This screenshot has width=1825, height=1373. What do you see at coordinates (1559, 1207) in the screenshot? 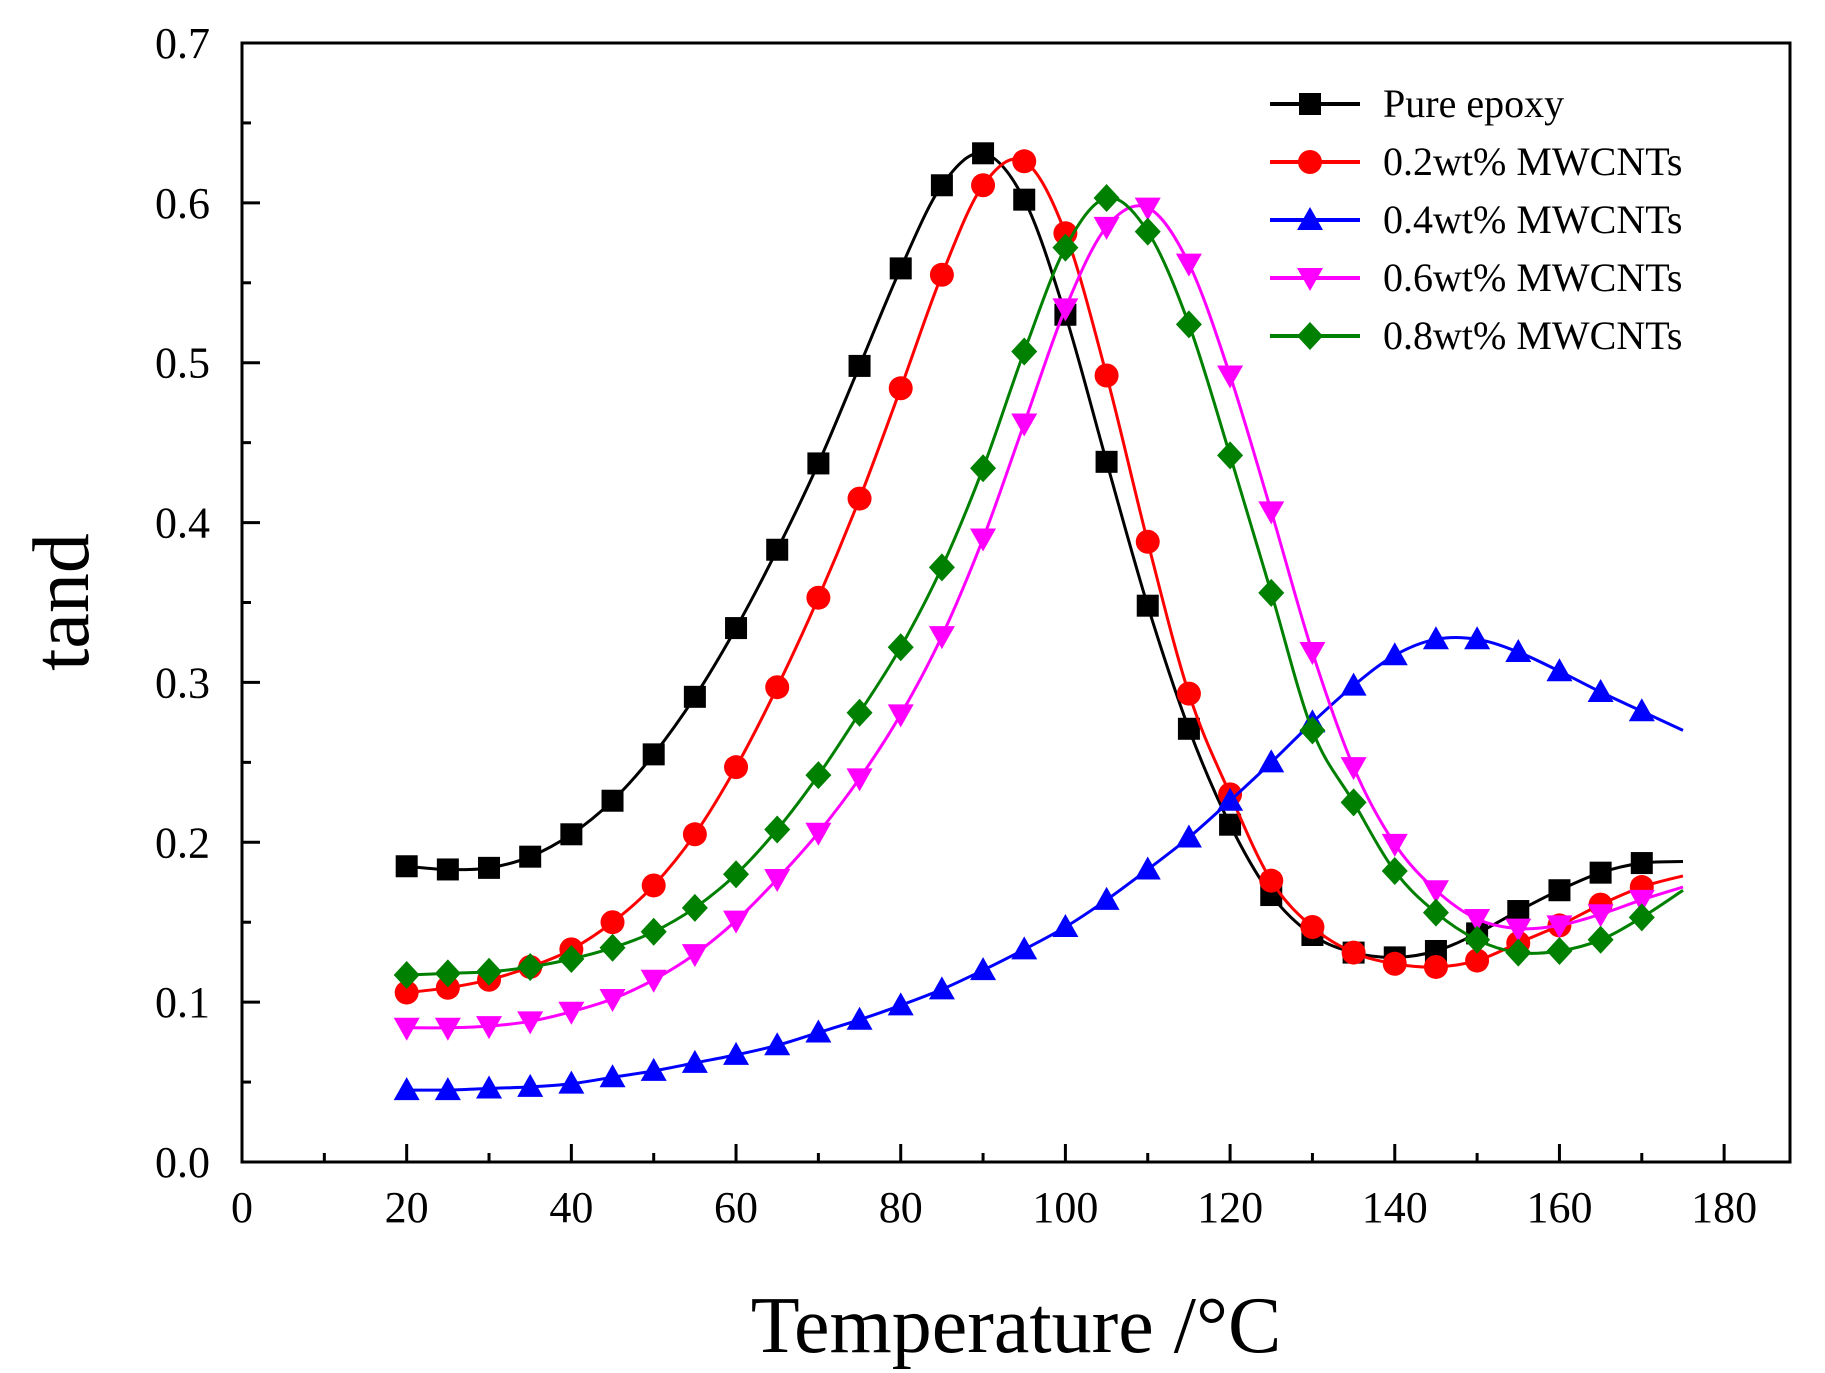
I see `x-tick-label: 160` at bounding box center [1559, 1207].